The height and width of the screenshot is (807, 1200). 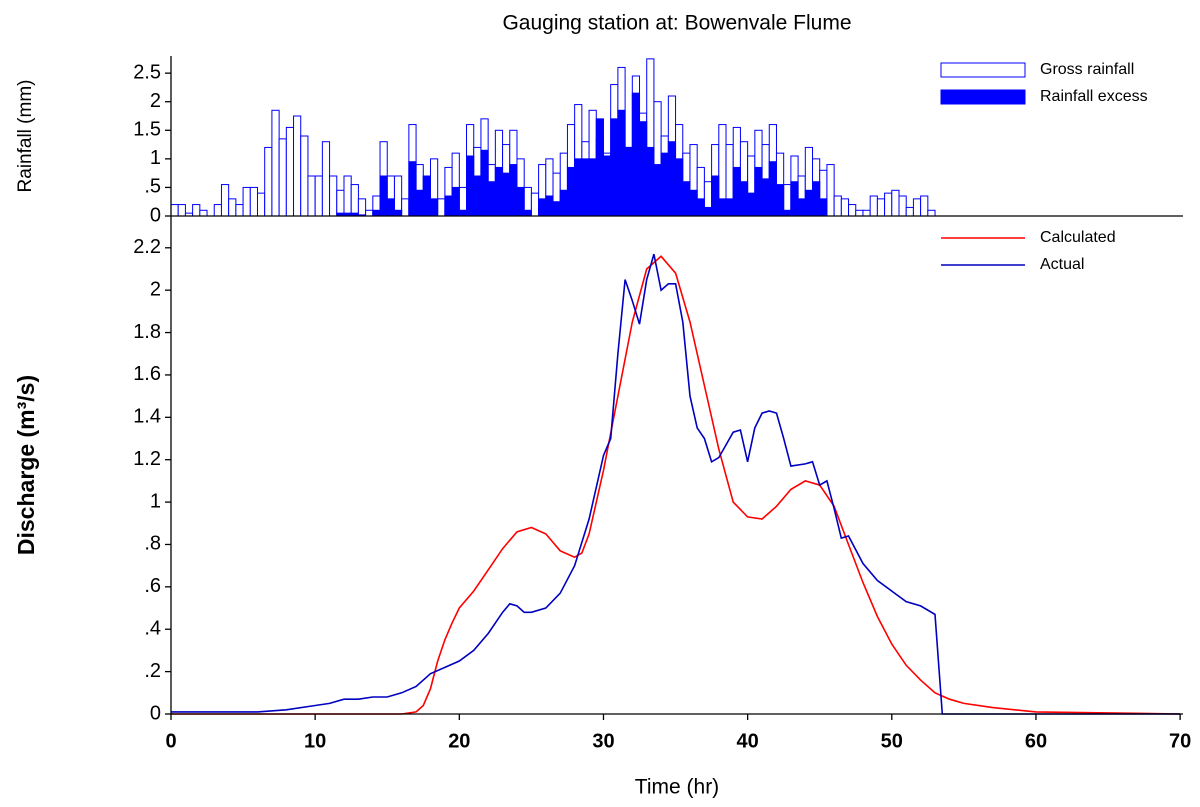 I want to click on x-tick-label: 70, so click(x=1180, y=741).